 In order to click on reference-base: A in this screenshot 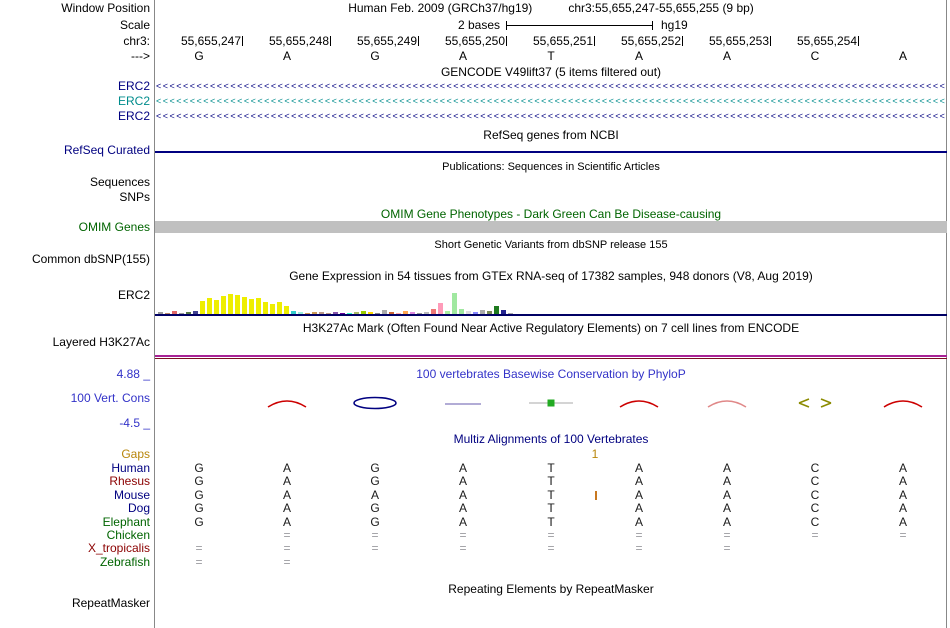, I will do `click(902, 56)`.